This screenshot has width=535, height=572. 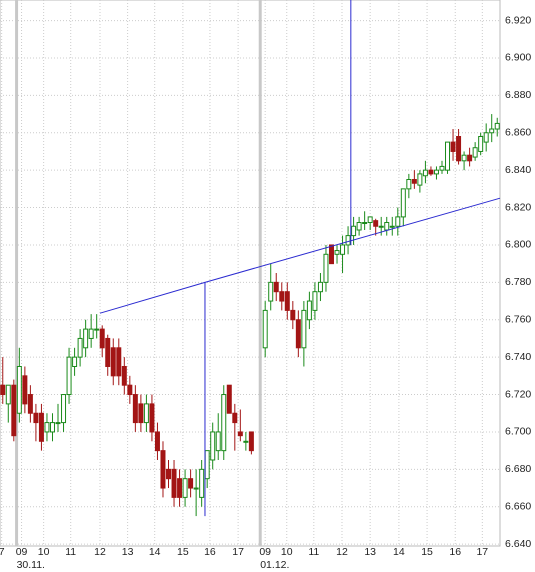 What do you see at coordinates (518, 282) in the screenshot?
I see `y-tick-label: 6.780` at bounding box center [518, 282].